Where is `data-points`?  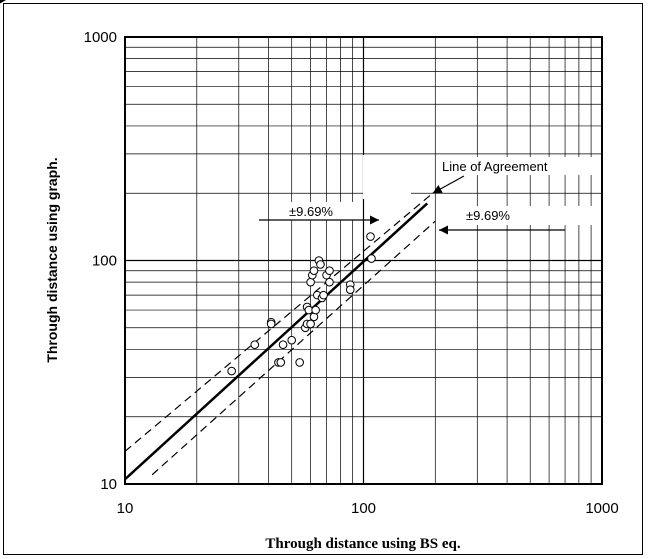 data-points is located at coordinates (301, 304).